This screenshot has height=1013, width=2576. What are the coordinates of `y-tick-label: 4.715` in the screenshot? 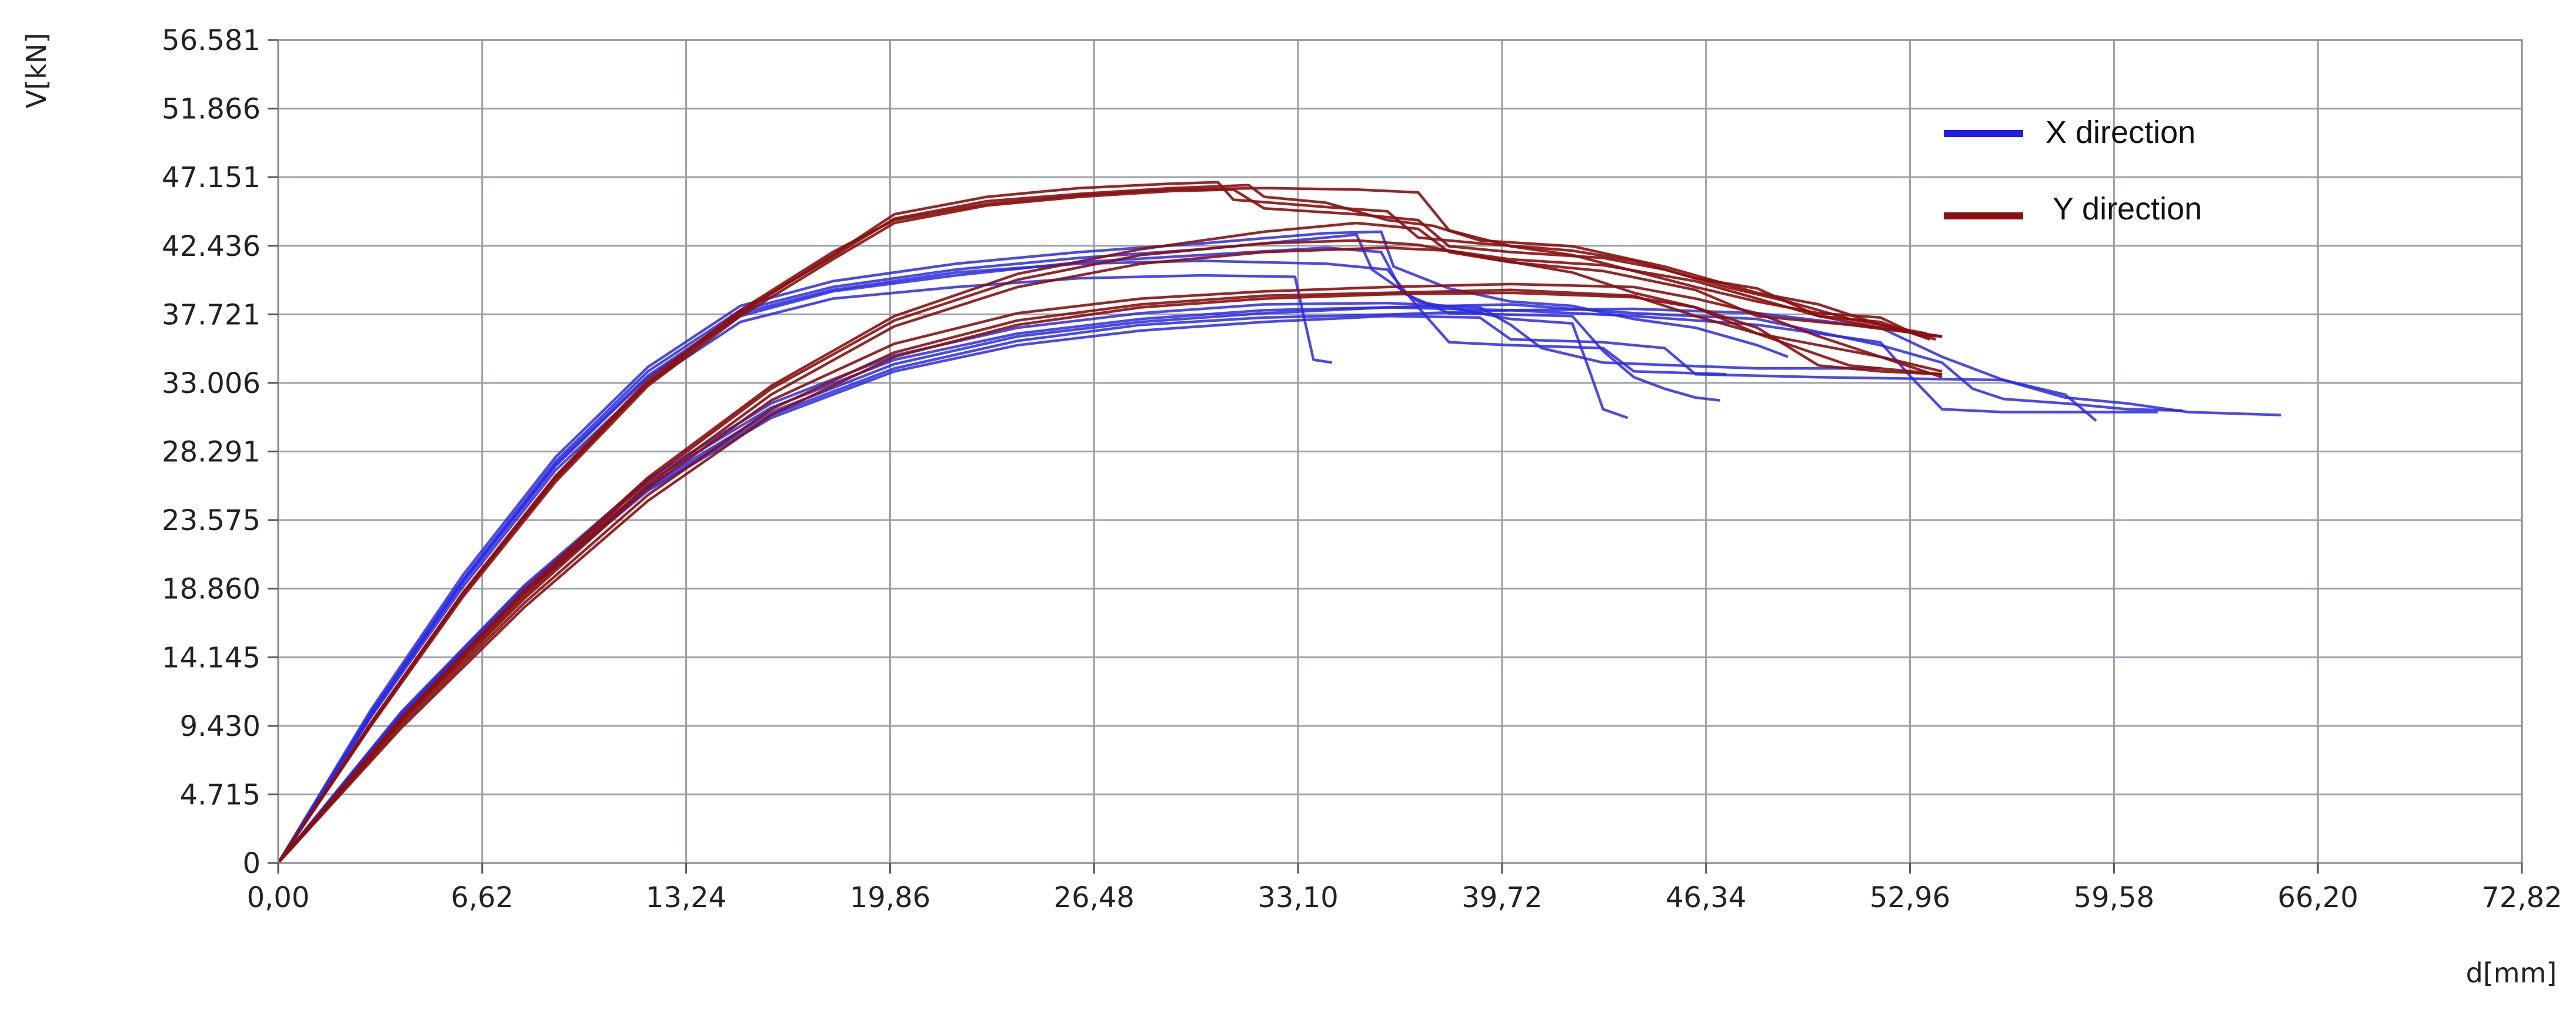 It's located at (220, 794).